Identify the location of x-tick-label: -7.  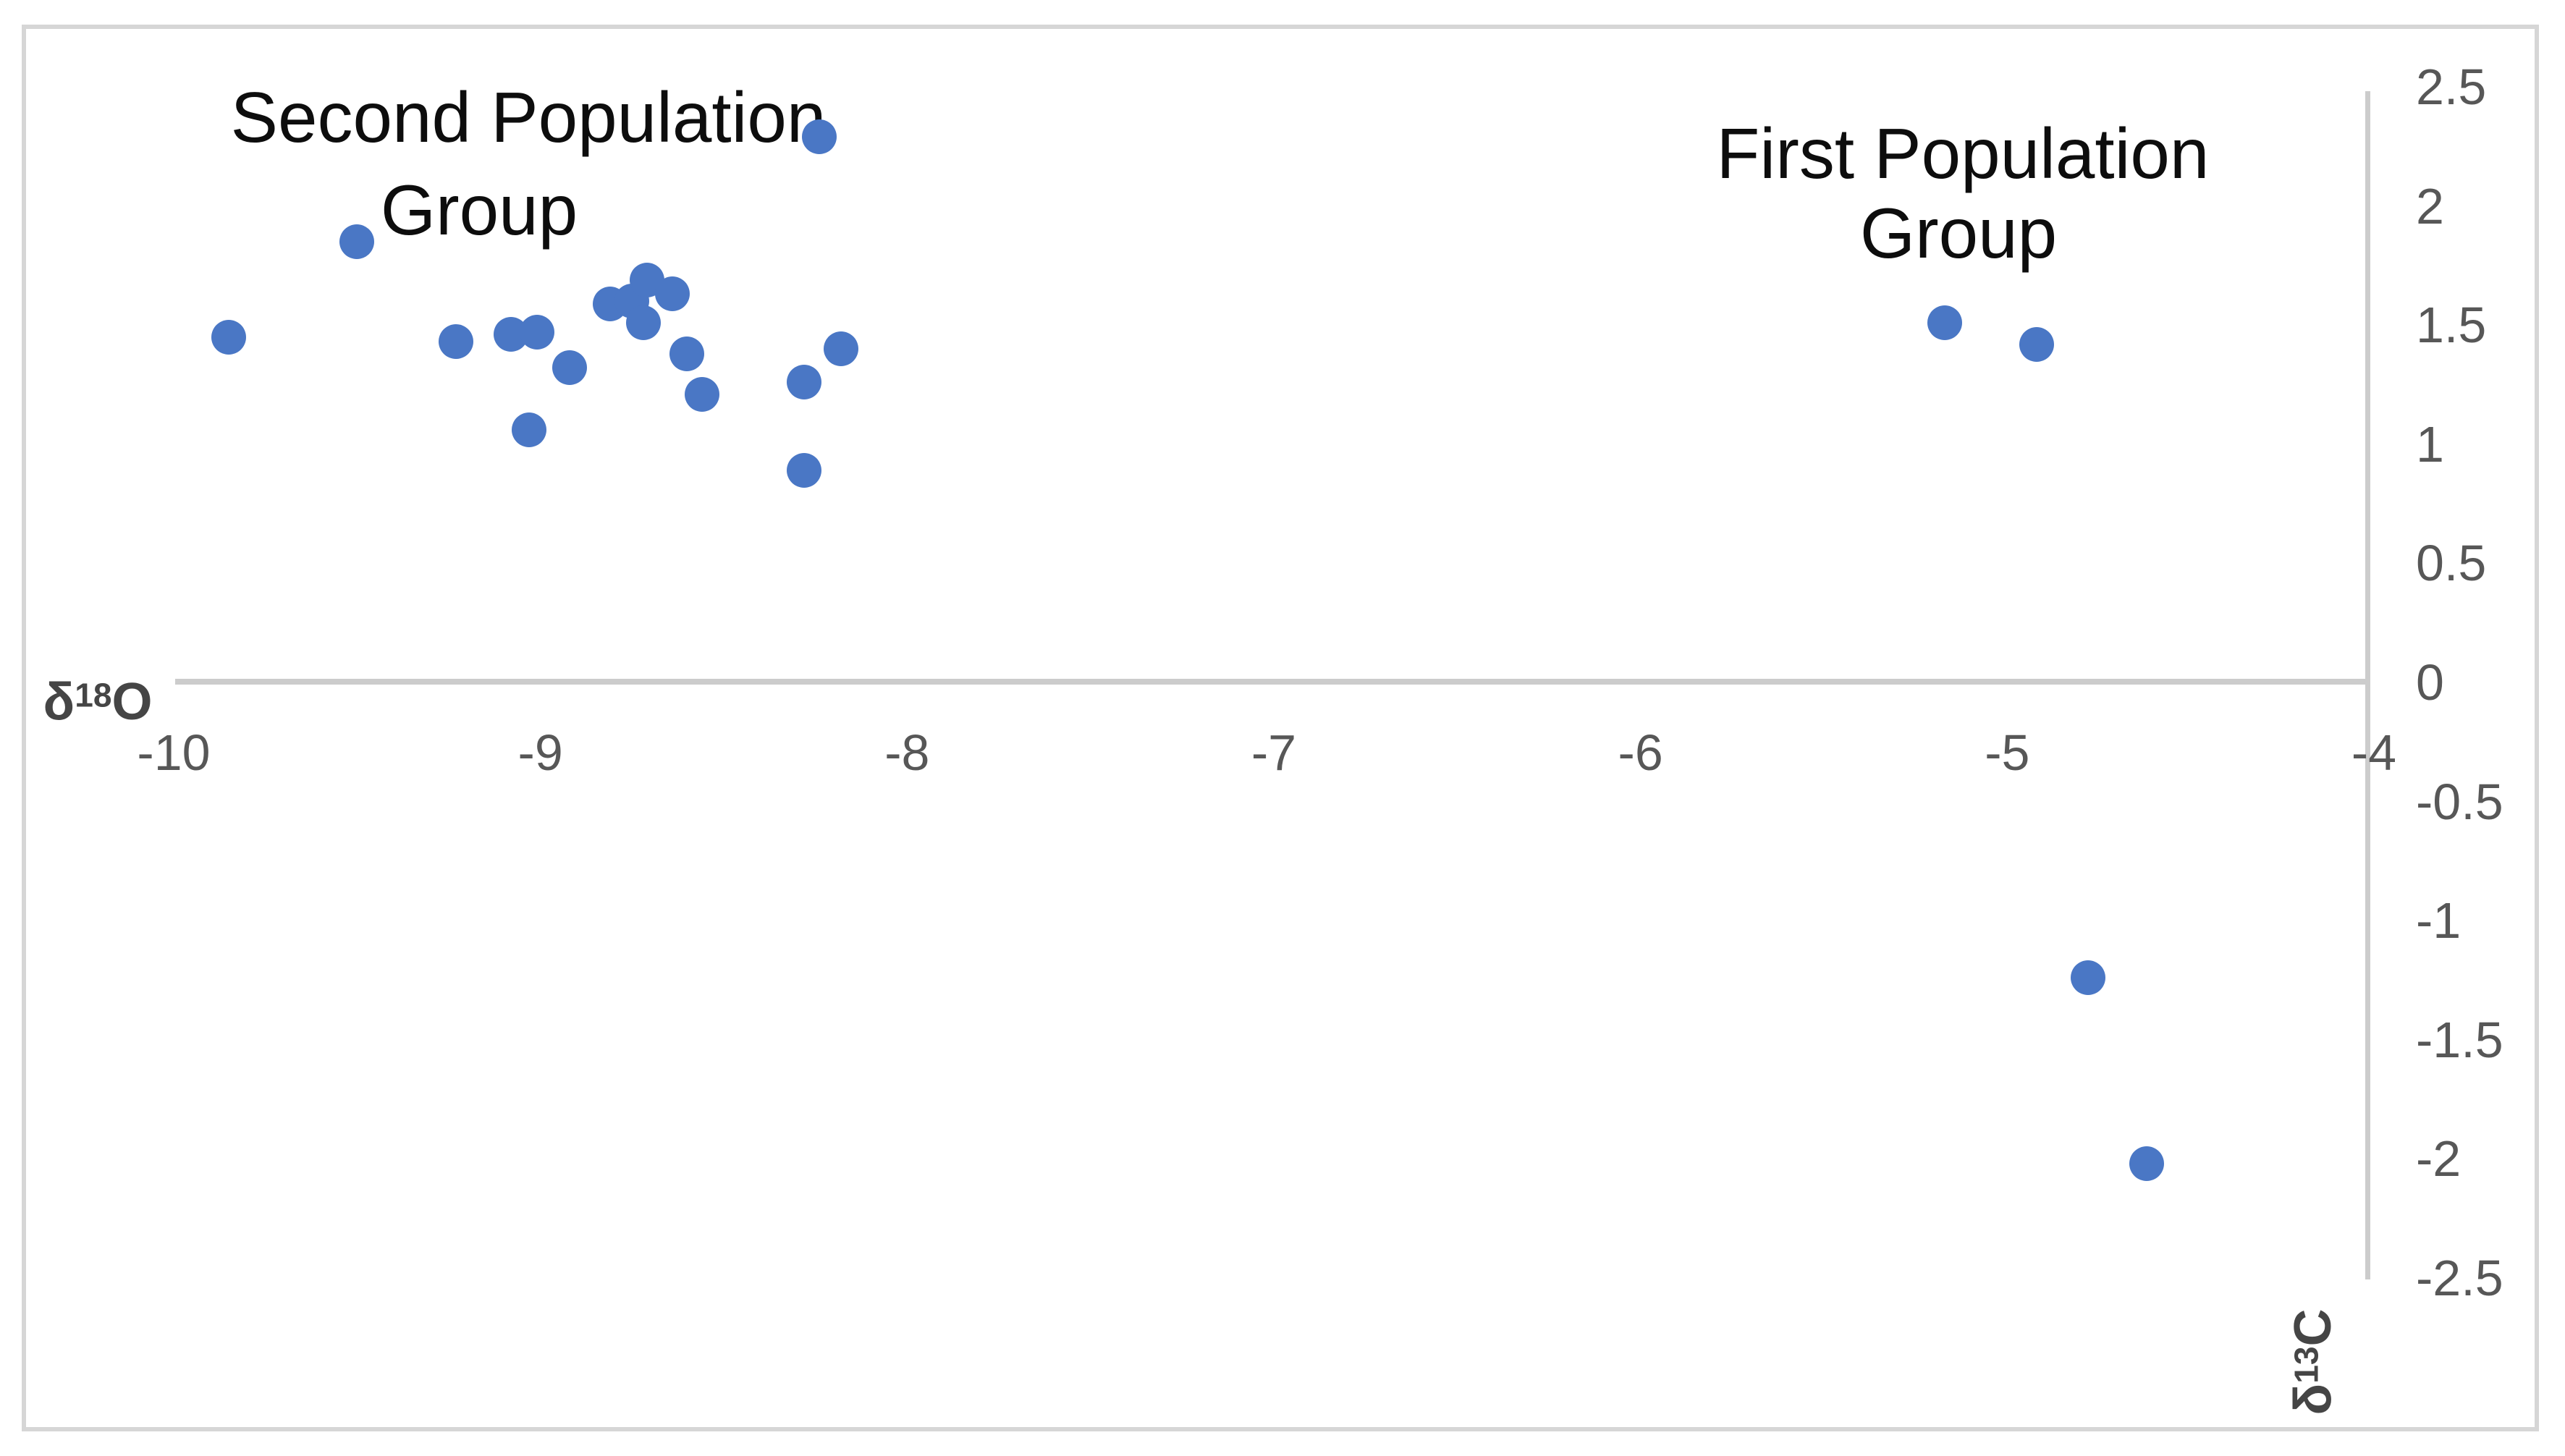
(1274, 753).